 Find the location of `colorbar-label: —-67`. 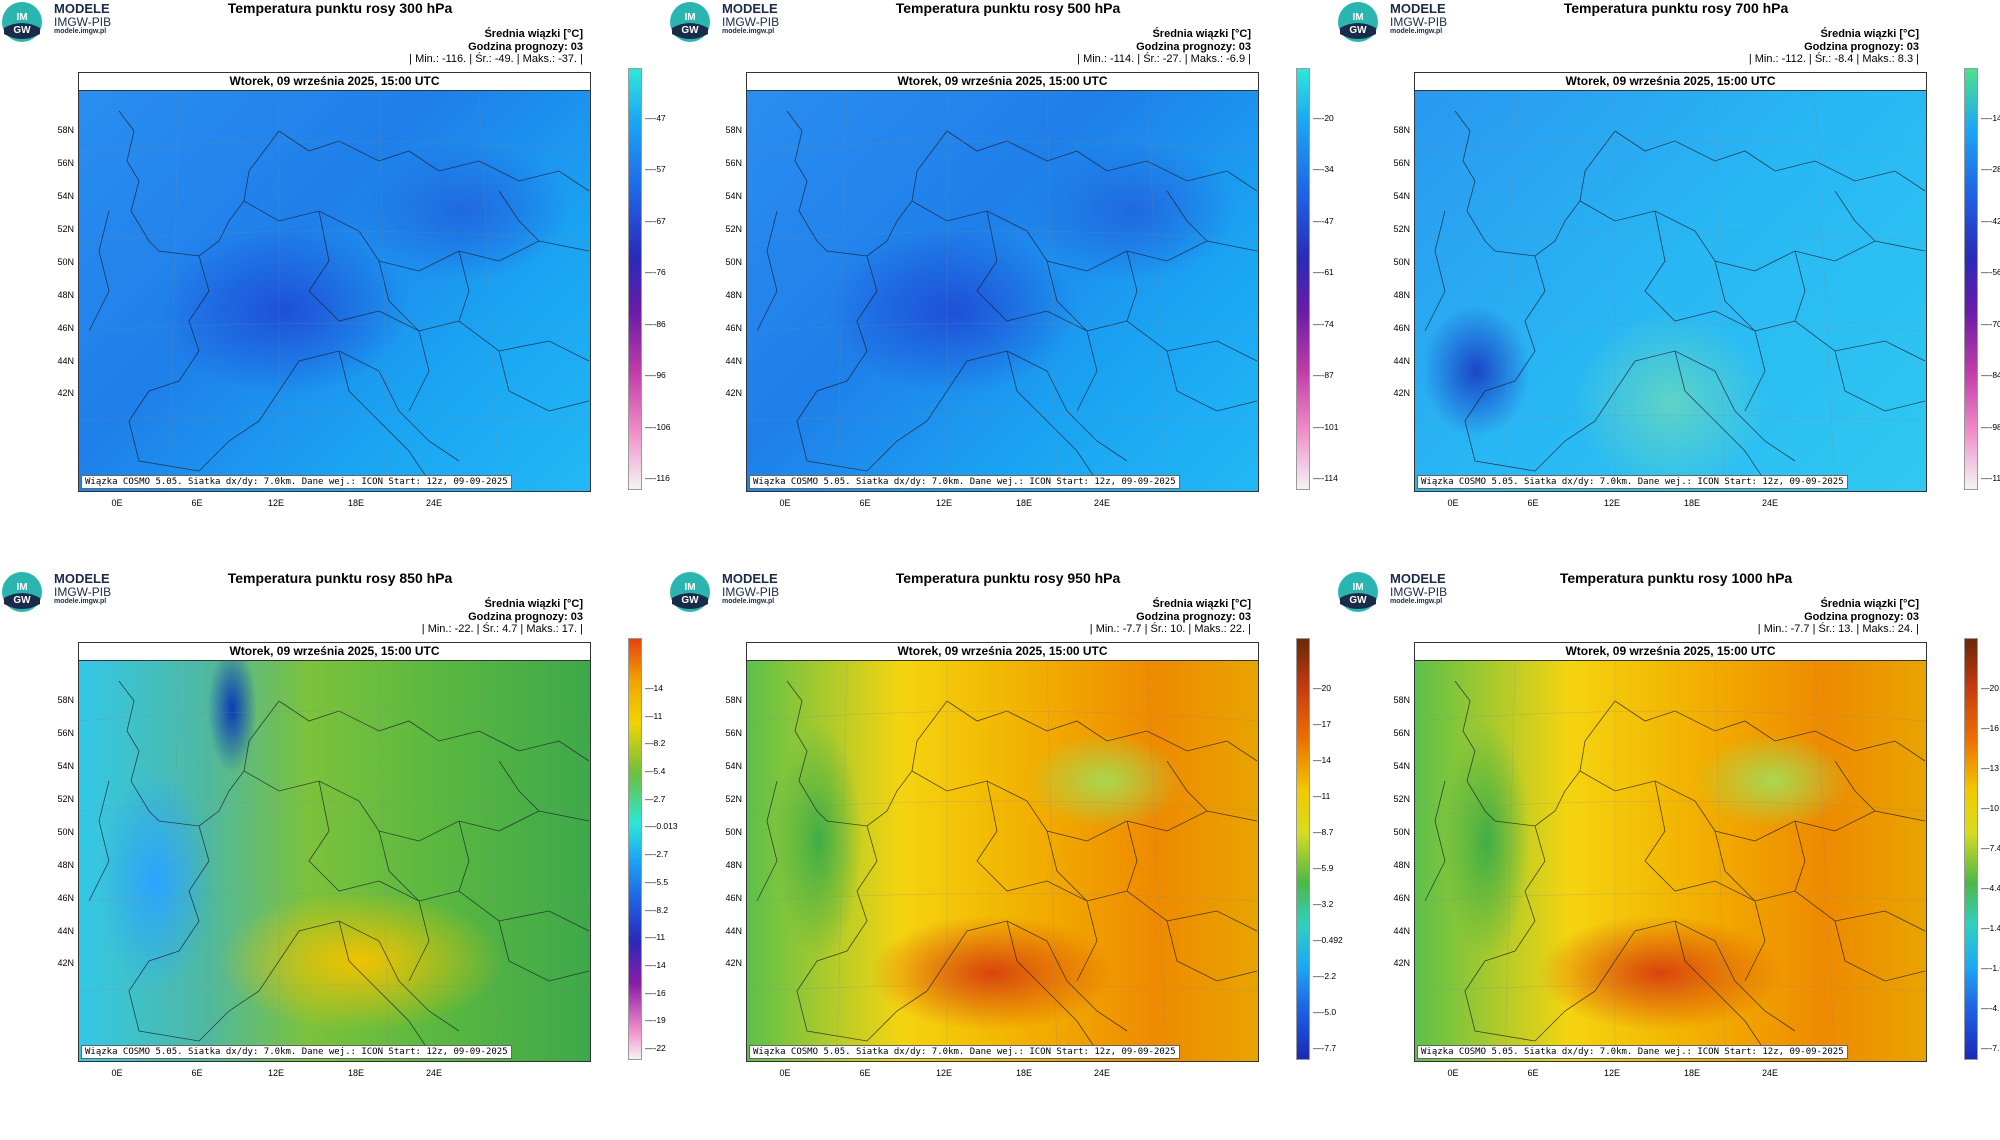

colorbar-label: —-67 is located at coordinates (655, 220).